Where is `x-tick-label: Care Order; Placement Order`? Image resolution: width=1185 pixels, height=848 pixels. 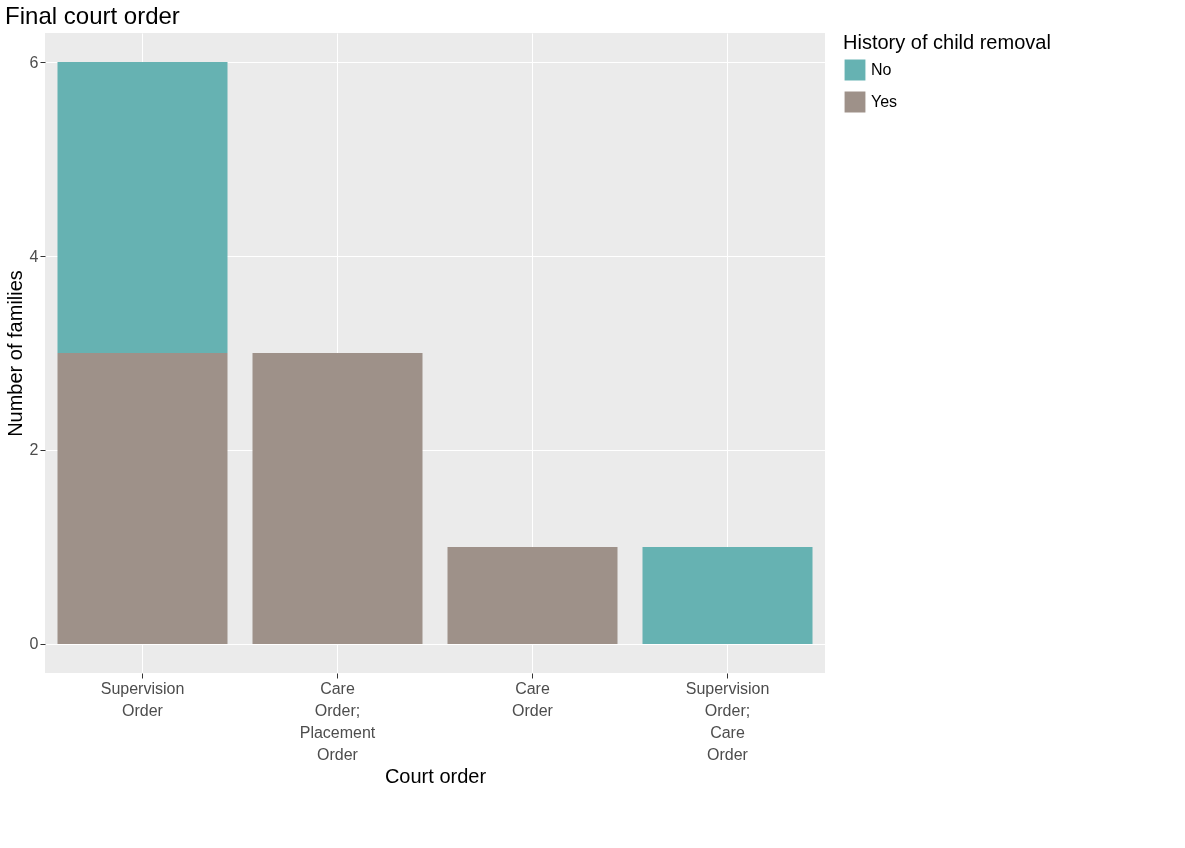 x-tick-label: Care Order; Placement Order is located at coordinates (337, 721).